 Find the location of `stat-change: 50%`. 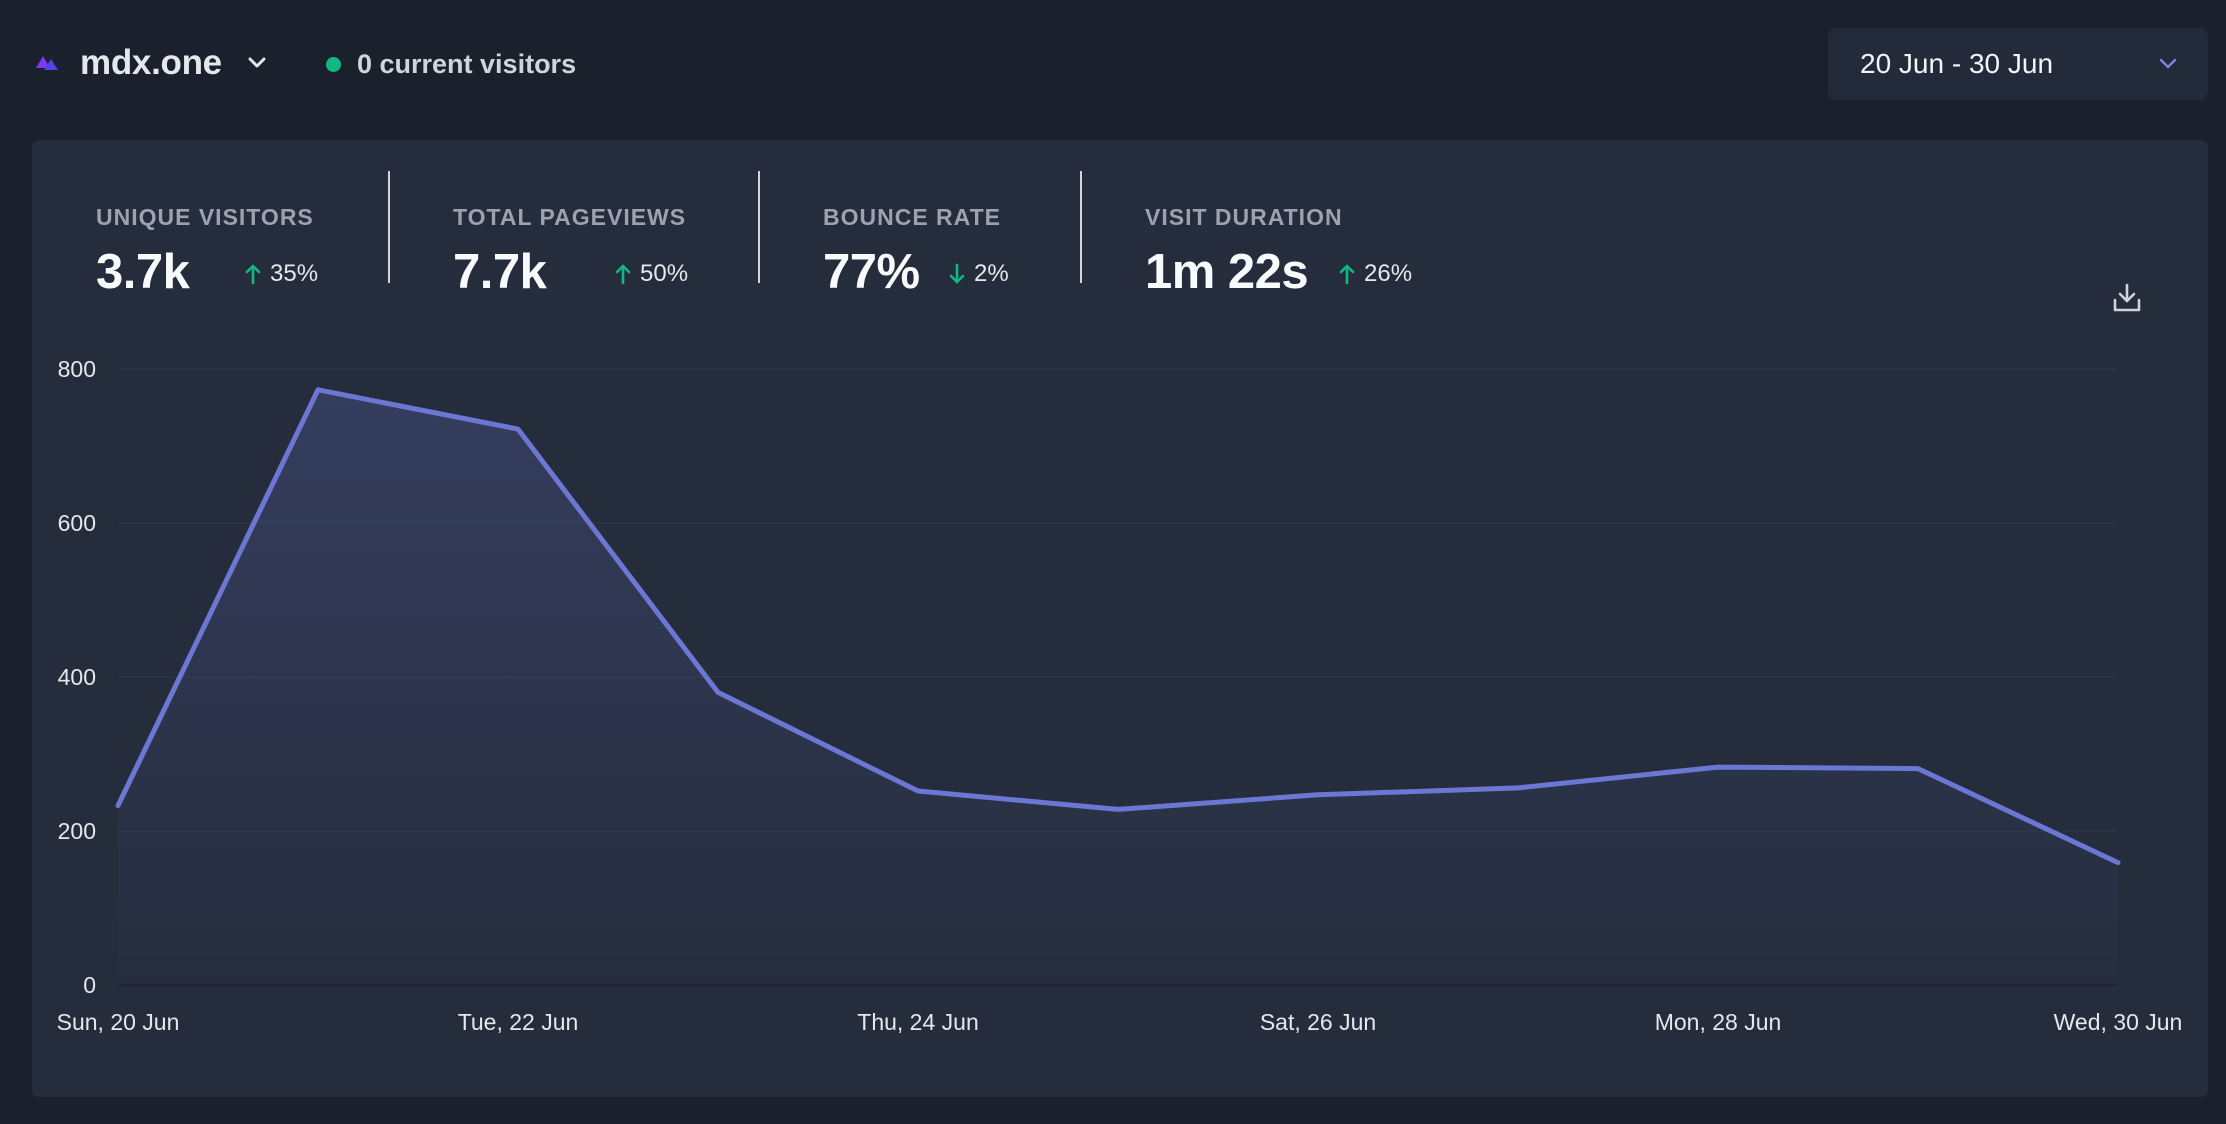

stat-change: 50% is located at coordinates (651, 274).